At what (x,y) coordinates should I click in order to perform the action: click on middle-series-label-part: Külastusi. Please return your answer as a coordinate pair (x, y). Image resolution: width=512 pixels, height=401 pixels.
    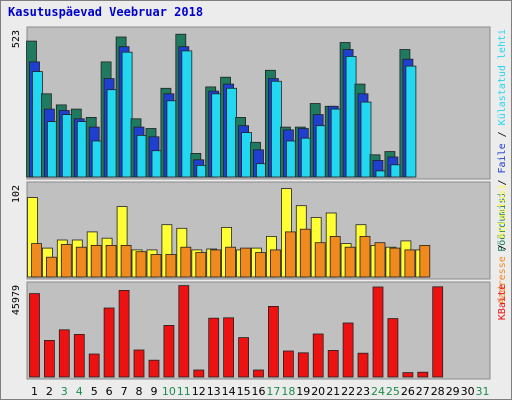
    Looking at the image, I should click on (502, 211).